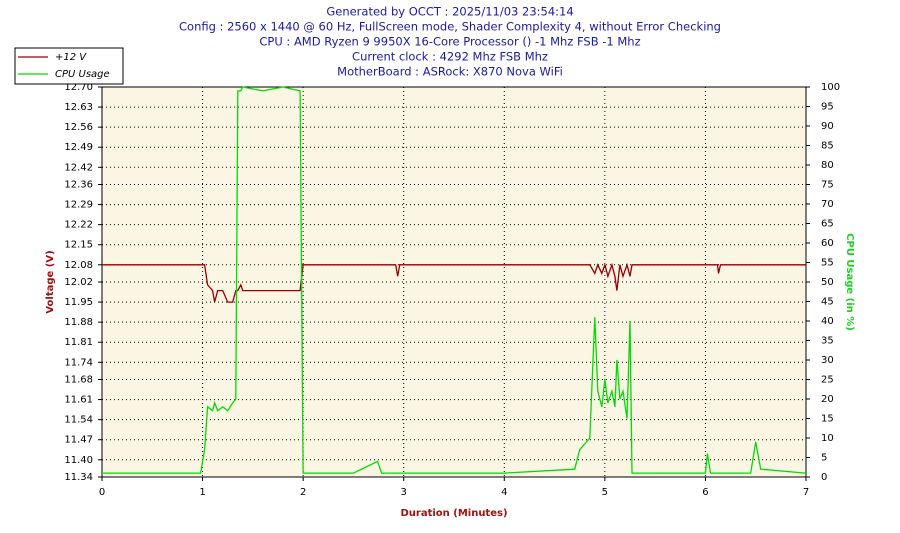  Describe the element at coordinates (202, 492) in the screenshot. I see `x-tick-label: 1` at that location.